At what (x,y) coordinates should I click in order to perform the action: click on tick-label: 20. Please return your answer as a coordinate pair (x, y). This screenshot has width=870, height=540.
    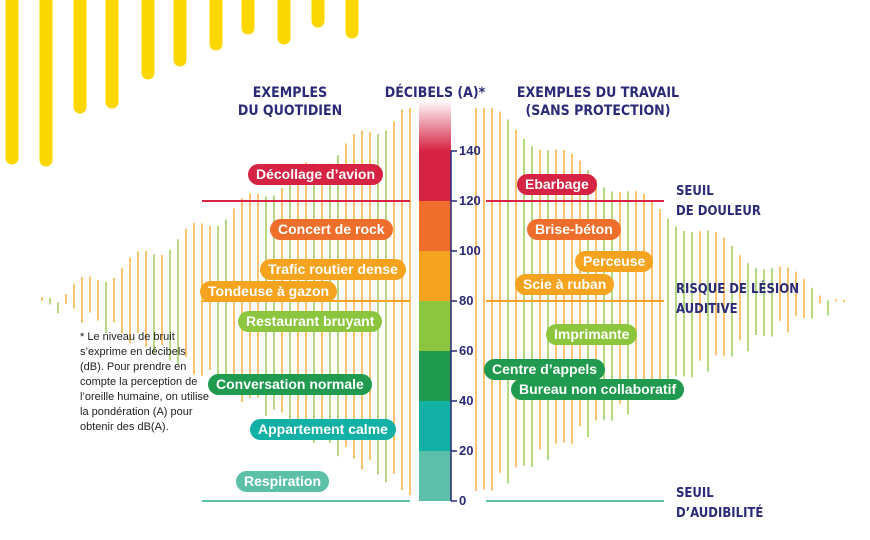
    Looking at the image, I should click on (466, 450).